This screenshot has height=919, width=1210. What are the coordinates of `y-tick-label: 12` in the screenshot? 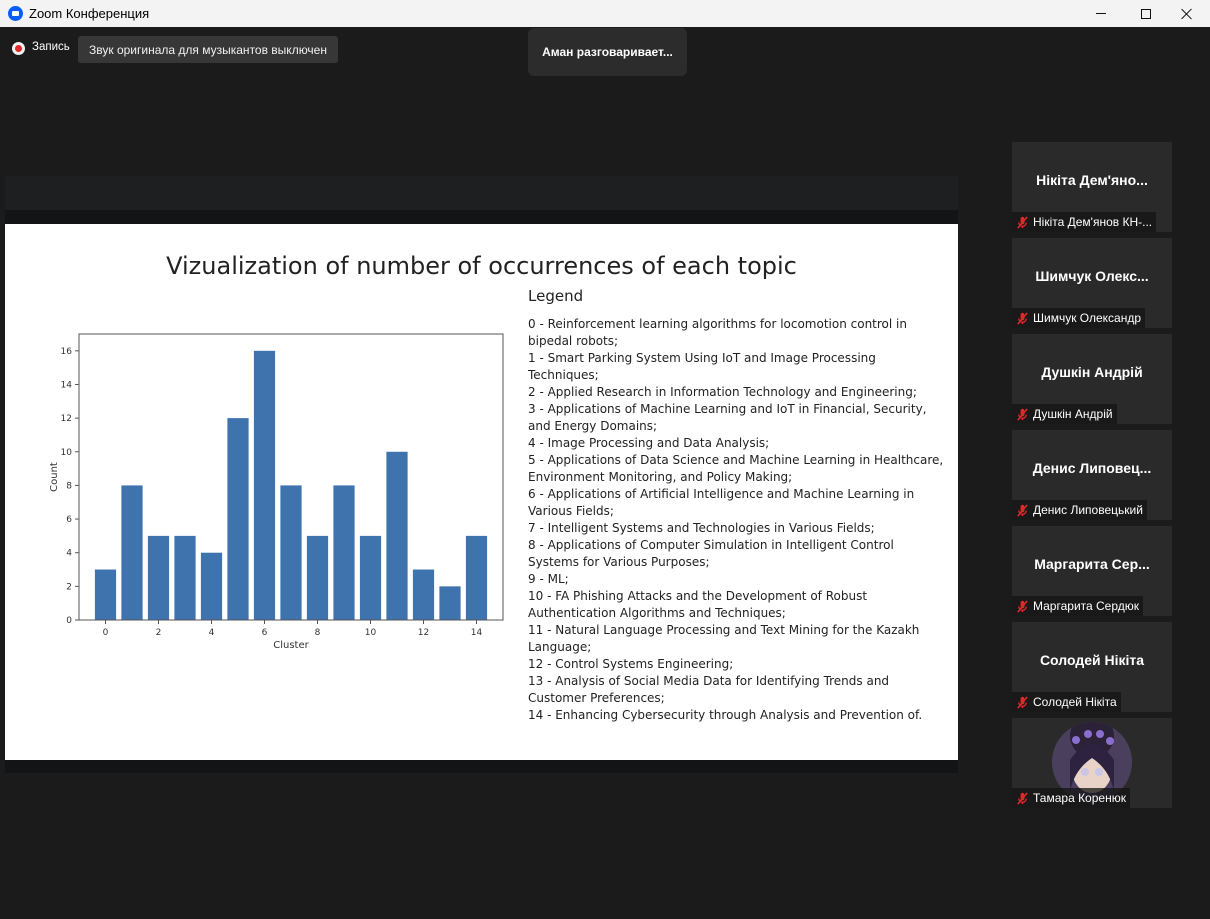 It's located at (66, 419).